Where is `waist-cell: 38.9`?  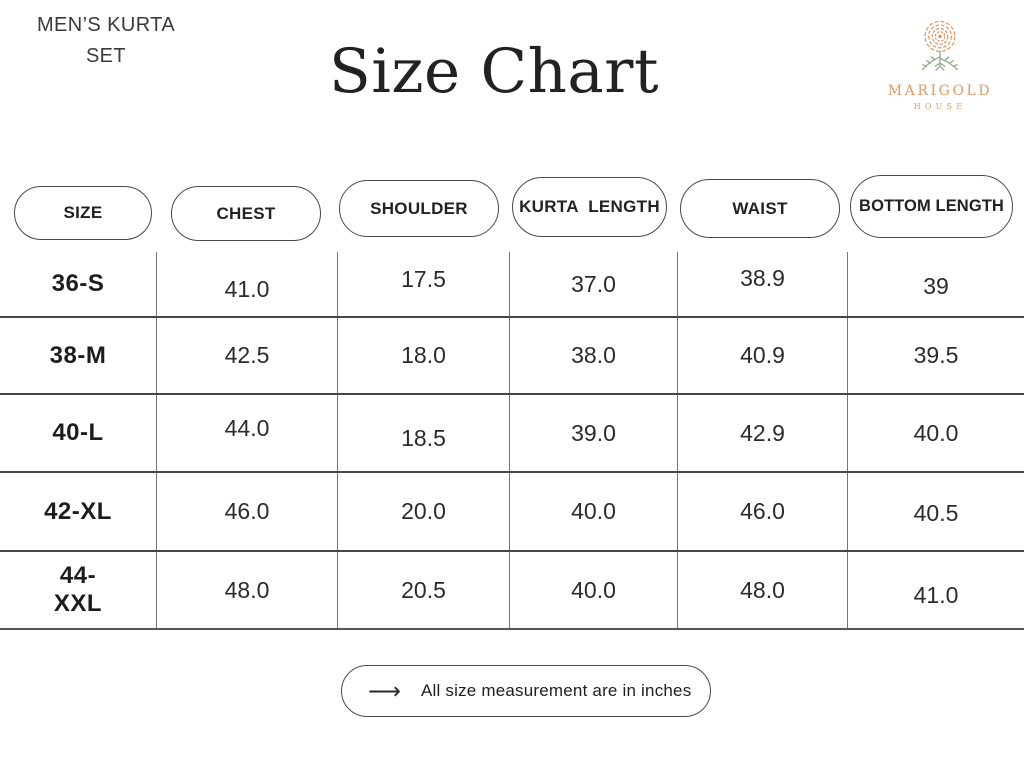 waist-cell: 38.9 is located at coordinates (763, 284).